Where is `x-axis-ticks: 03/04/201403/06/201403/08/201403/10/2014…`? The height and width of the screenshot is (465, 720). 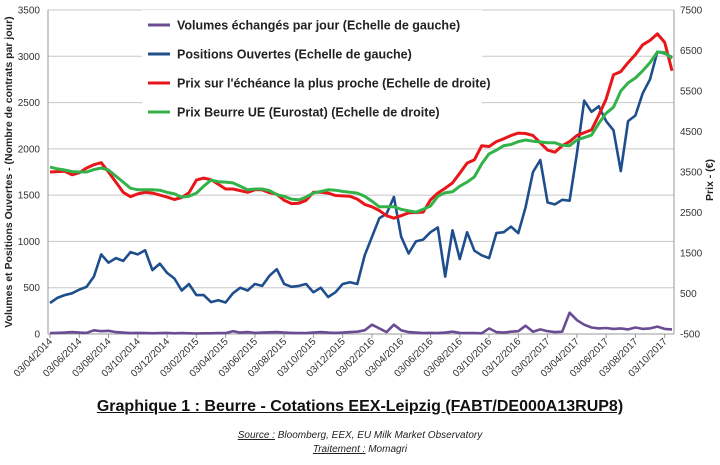 x-axis-ticks: 03/04/201403/06/201403/08/201403/10/2014… is located at coordinates (341, 357).